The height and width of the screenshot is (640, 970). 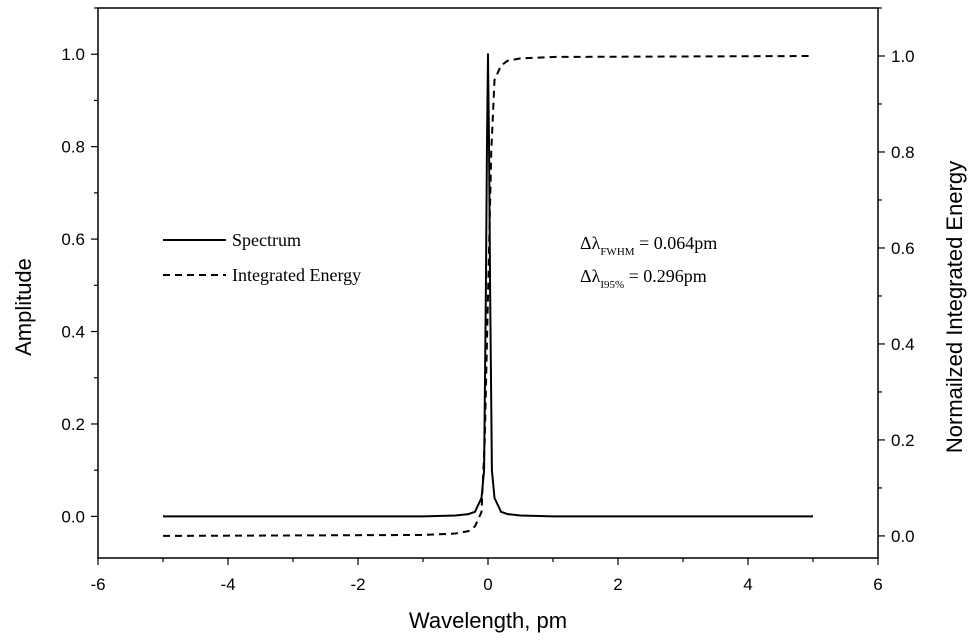 I want to click on y-tick-label: 0.4, so click(x=73, y=332).